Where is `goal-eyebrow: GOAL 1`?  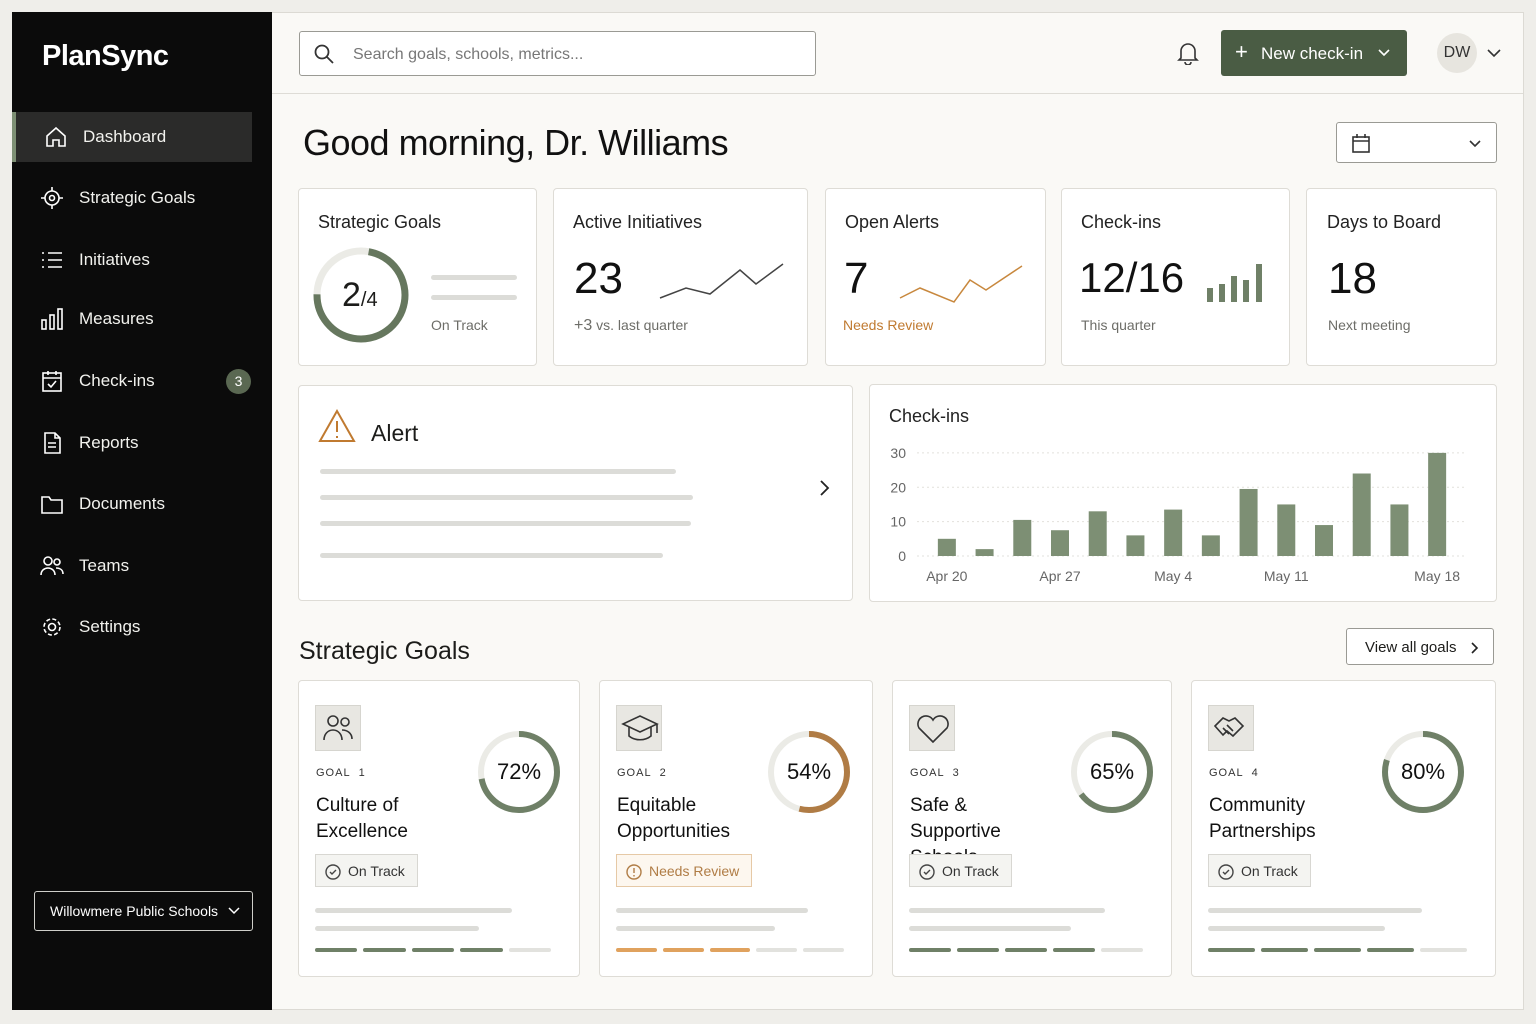 goal-eyebrow: GOAL 1 is located at coordinates (341, 773).